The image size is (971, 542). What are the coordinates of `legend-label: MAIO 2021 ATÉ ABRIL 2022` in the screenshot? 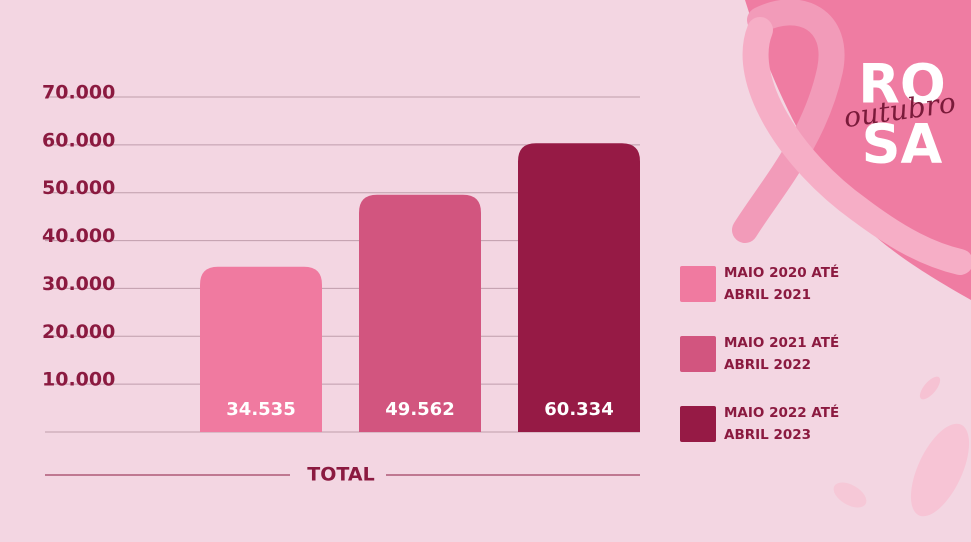 It's located at (782, 354).